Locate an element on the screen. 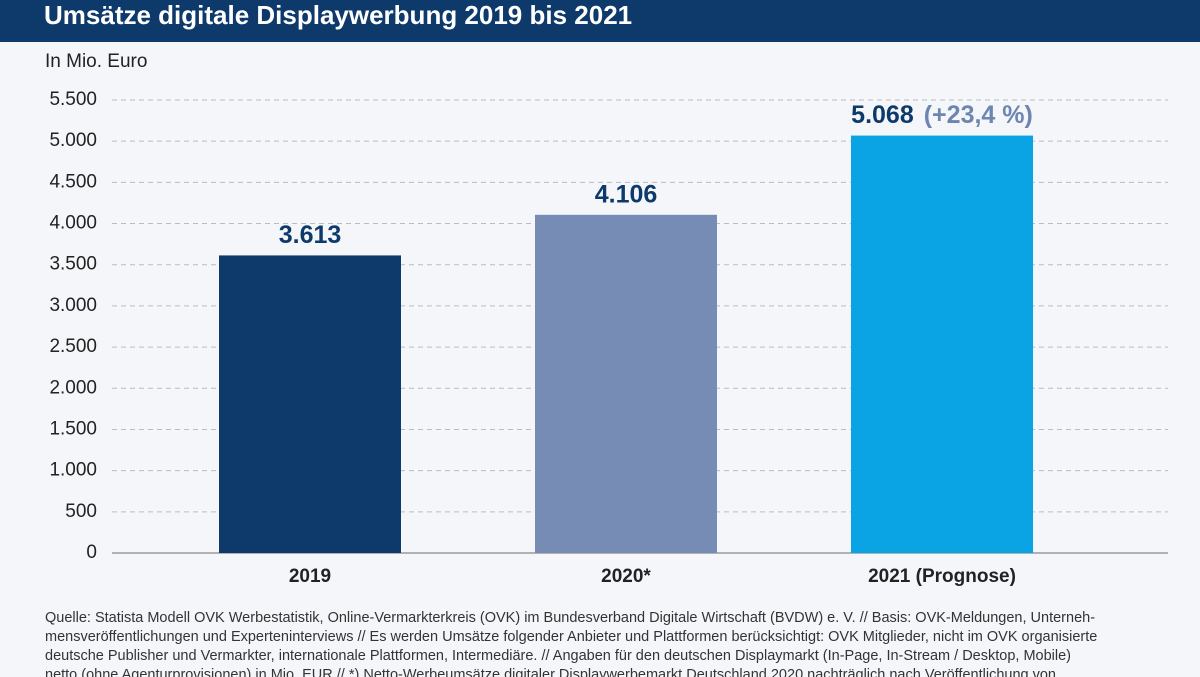  y-axis-label: In Mio. Euro is located at coordinates (96, 61).